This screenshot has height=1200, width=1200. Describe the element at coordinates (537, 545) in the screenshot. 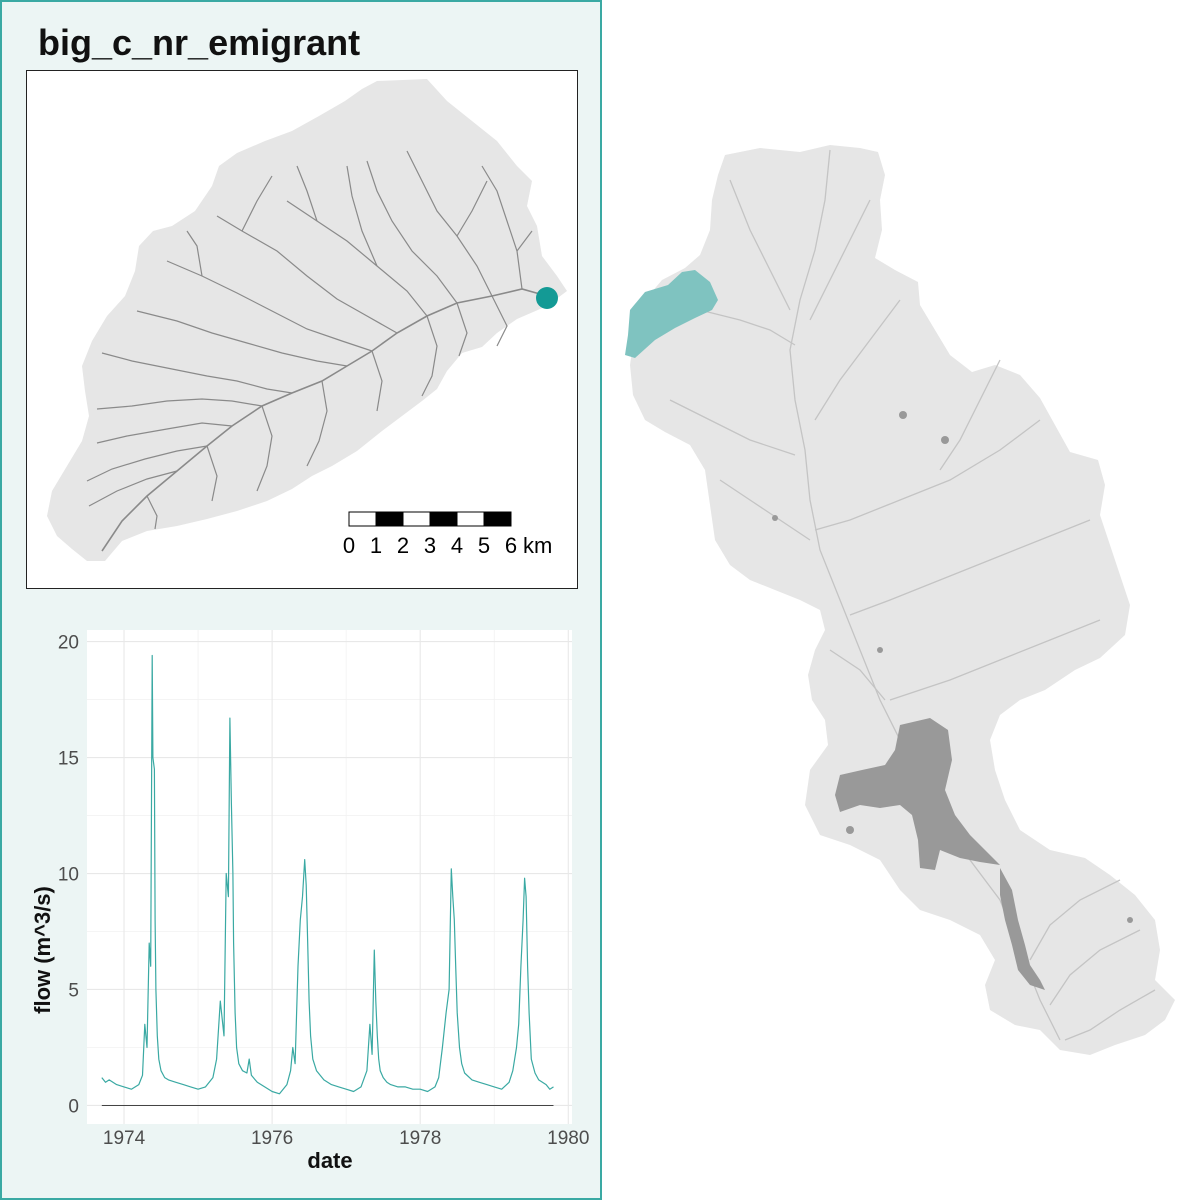

I see `scale-unit-label: km` at that location.